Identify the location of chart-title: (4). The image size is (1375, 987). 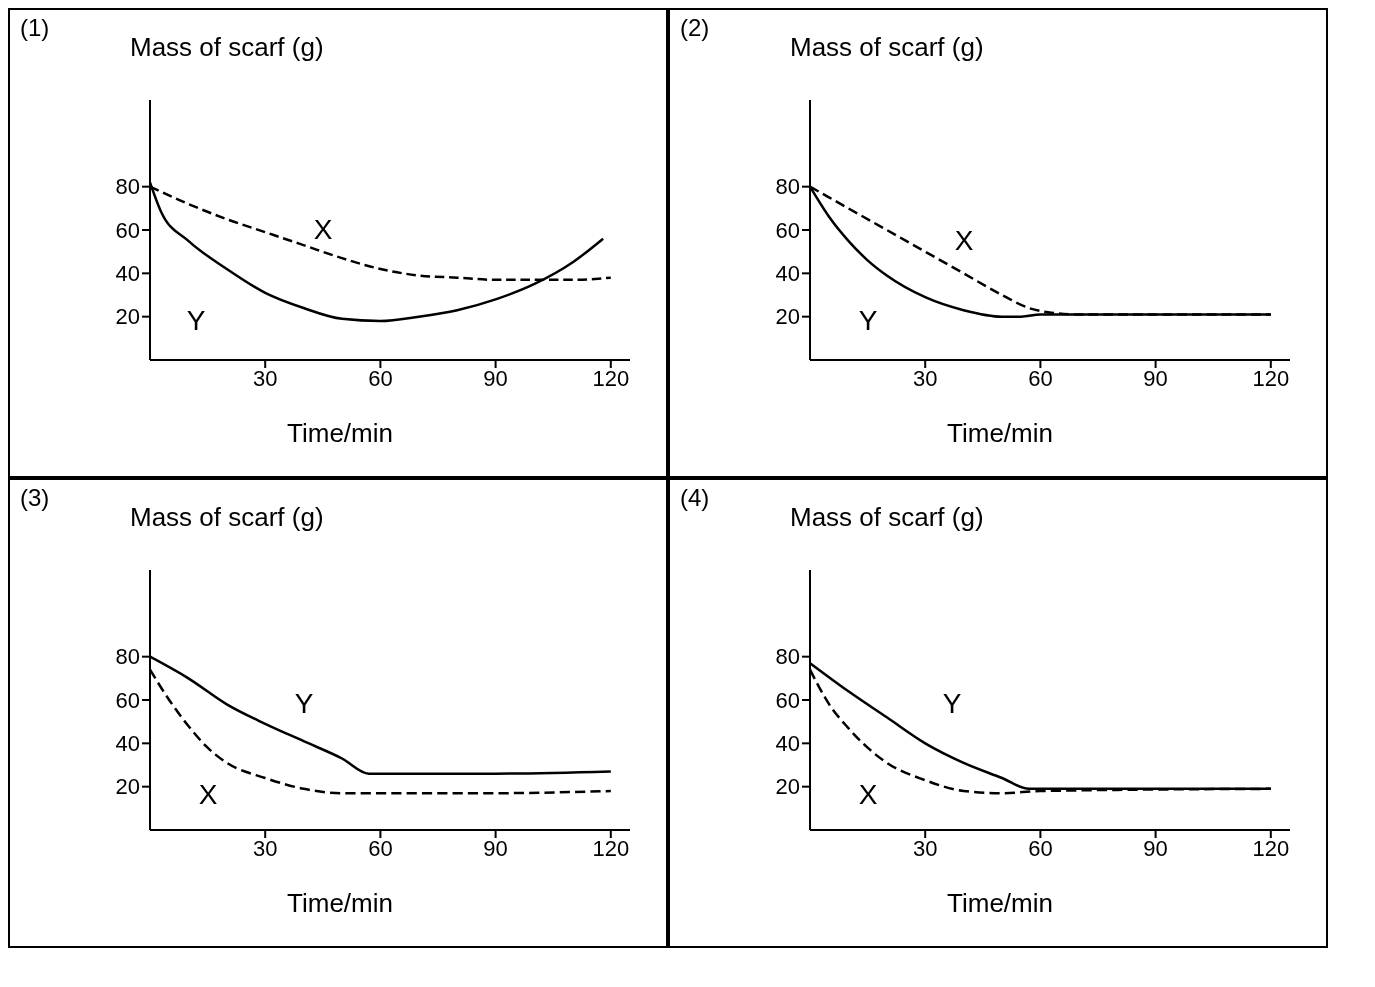
(695, 498).